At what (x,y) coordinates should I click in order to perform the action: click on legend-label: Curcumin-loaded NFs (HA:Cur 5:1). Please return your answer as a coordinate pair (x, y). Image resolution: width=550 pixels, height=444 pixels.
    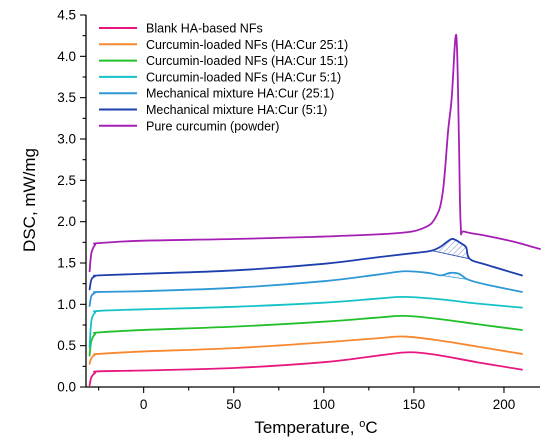
    Looking at the image, I should click on (243, 77).